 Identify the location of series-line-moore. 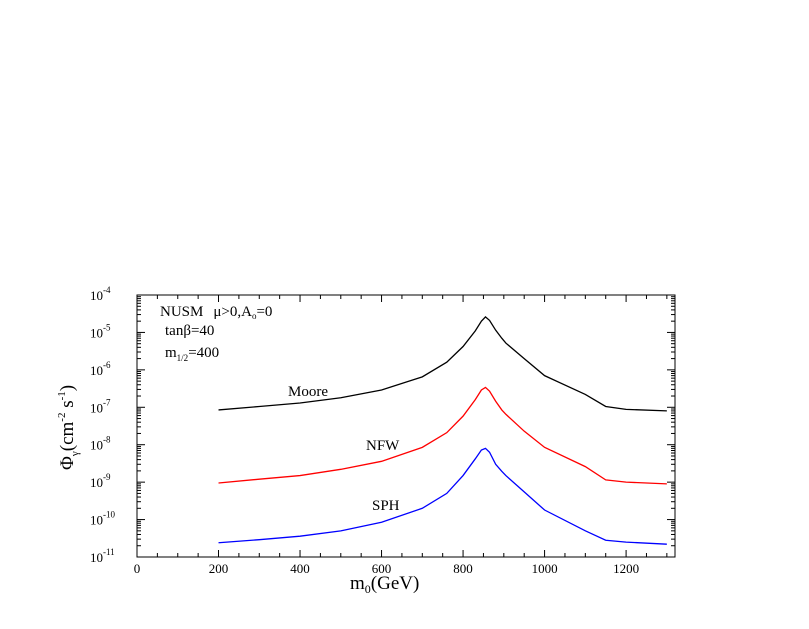
(442, 364).